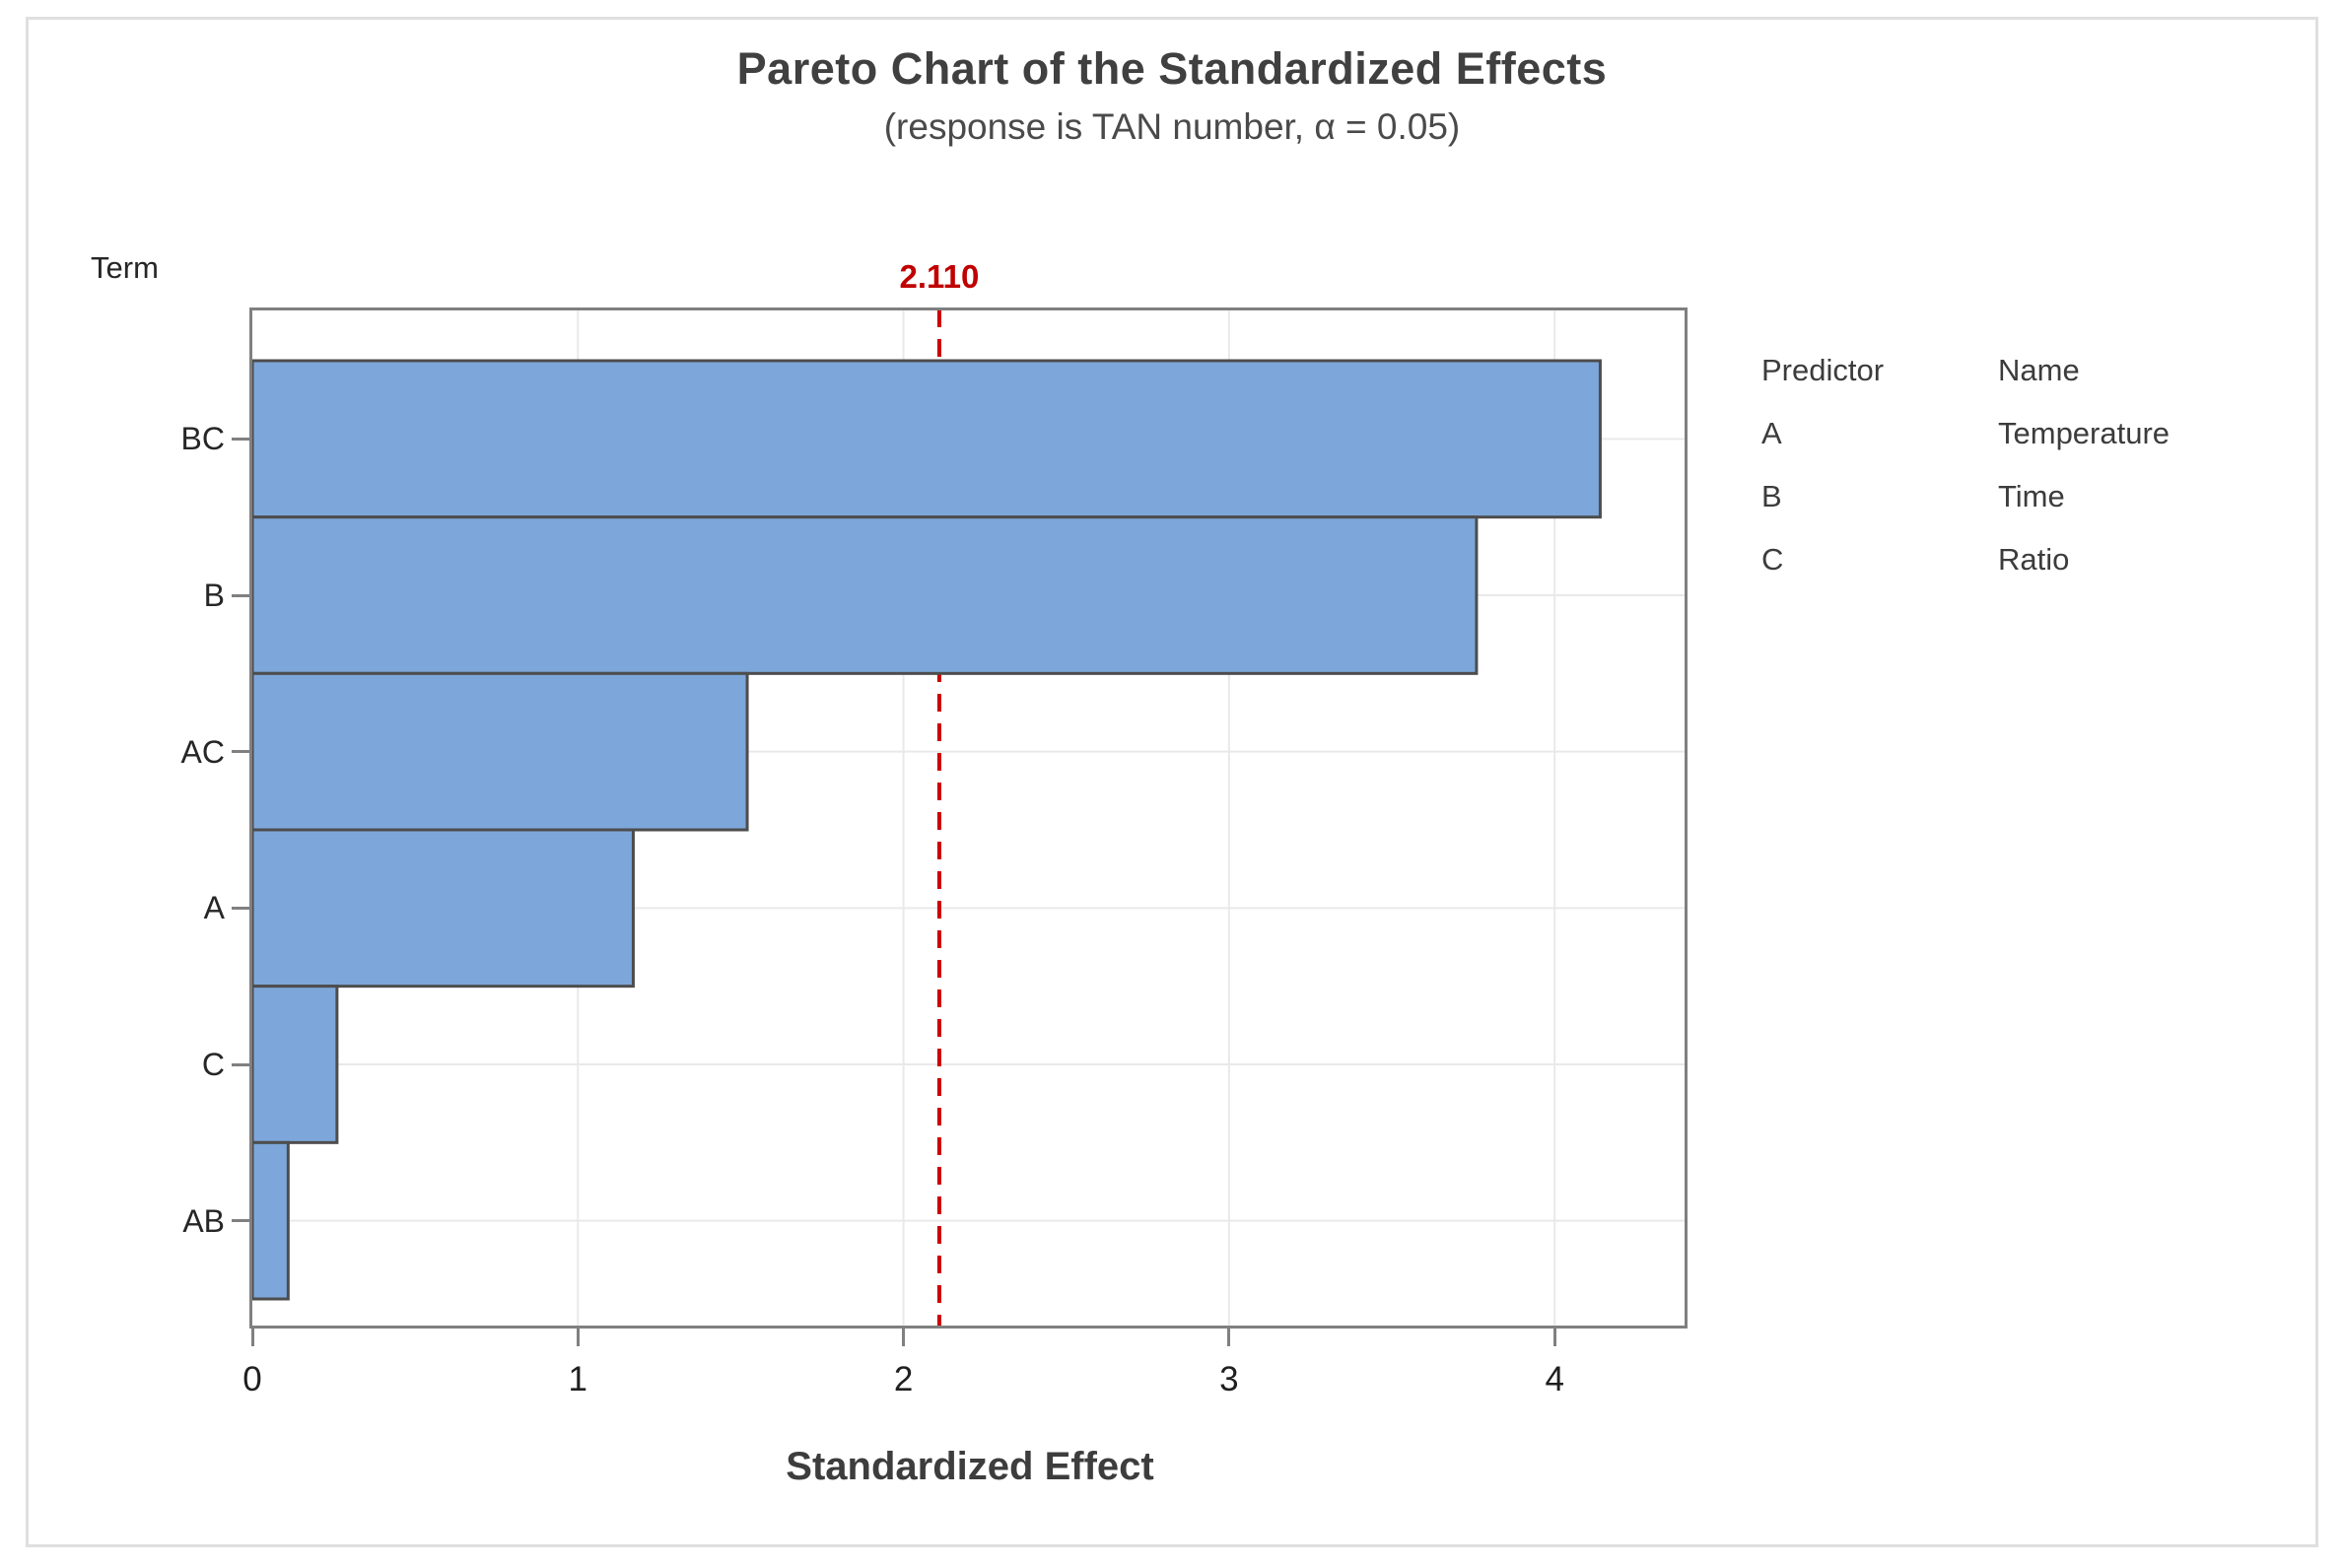 This screenshot has height=1568, width=2344. Describe the element at coordinates (213, 1064) in the screenshot. I see `y-tick-label-C: C` at that location.